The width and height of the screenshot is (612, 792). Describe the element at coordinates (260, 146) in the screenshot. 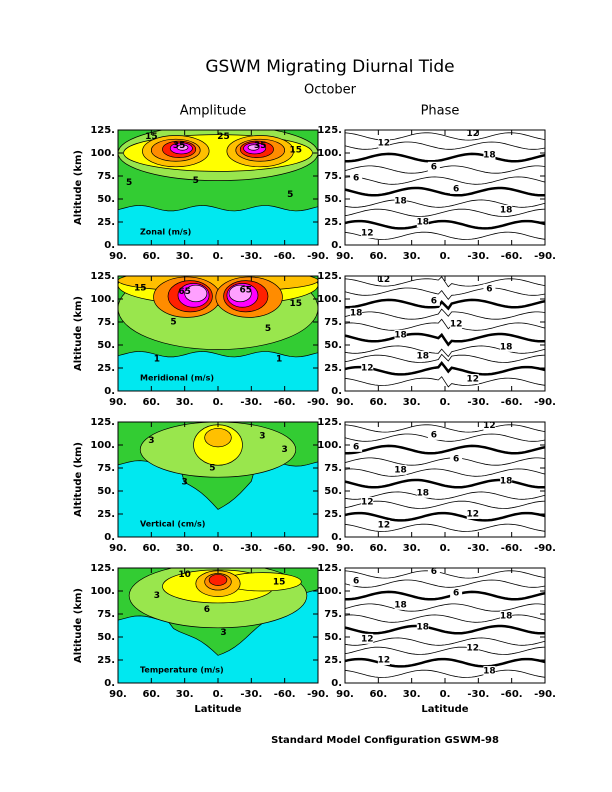

I see `contour-label: 35` at that location.